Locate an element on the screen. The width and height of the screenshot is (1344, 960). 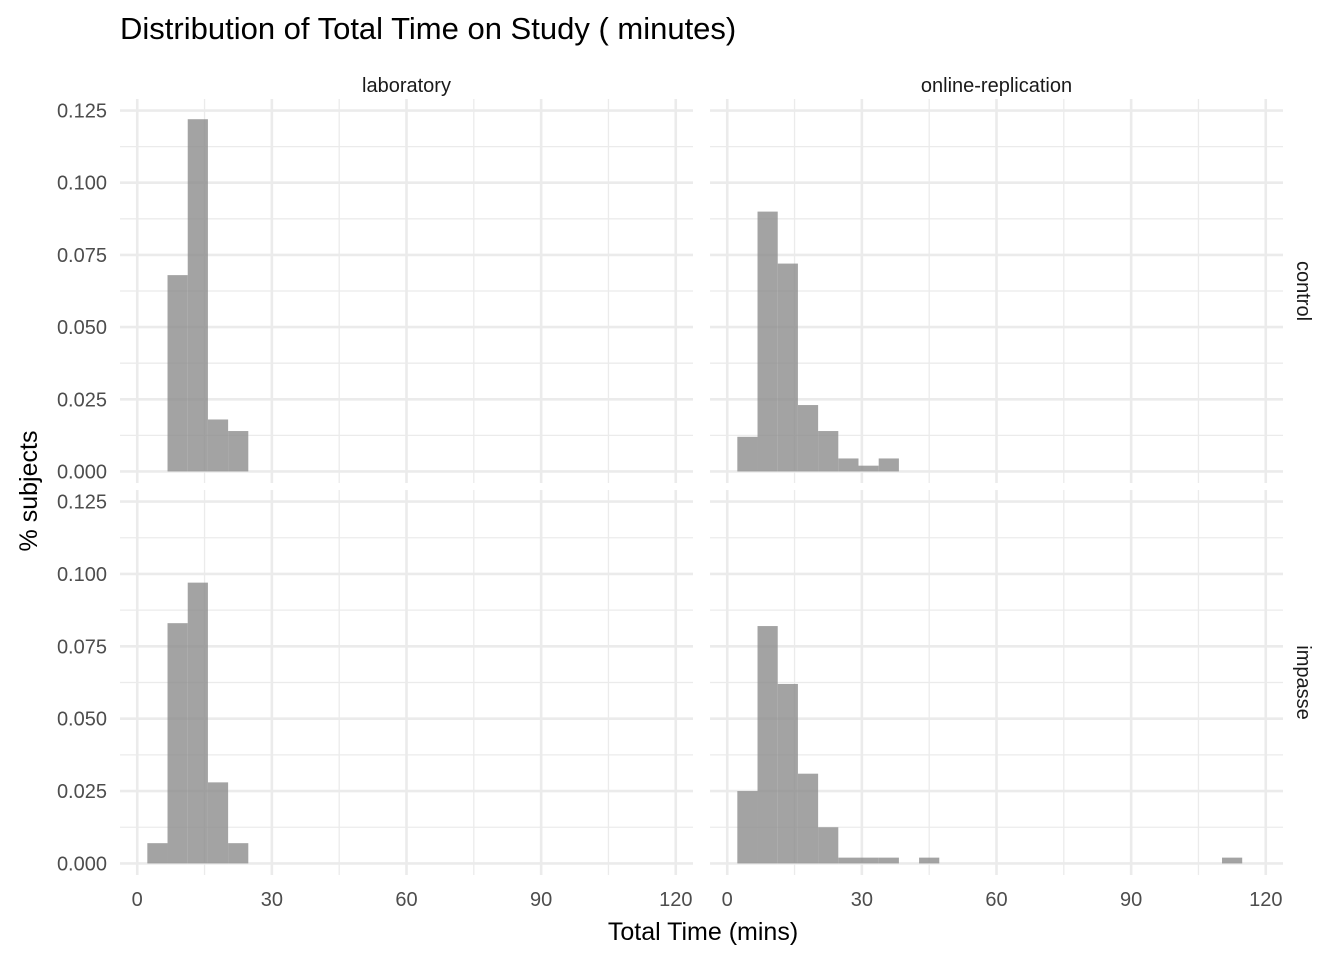
facet-column-label: laboratory is located at coordinates (406, 86).